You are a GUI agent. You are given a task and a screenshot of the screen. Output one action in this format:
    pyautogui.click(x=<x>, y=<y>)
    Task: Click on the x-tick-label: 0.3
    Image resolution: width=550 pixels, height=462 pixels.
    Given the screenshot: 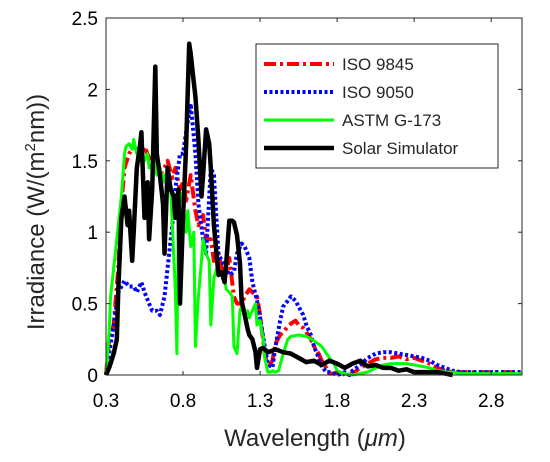 What is the action you would take?
    pyautogui.click(x=106, y=401)
    